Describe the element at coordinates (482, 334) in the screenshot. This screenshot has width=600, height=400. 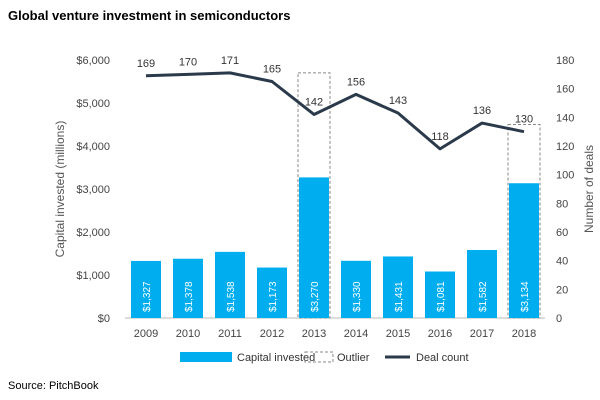
I see `x-tick-label: 2017` at that location.